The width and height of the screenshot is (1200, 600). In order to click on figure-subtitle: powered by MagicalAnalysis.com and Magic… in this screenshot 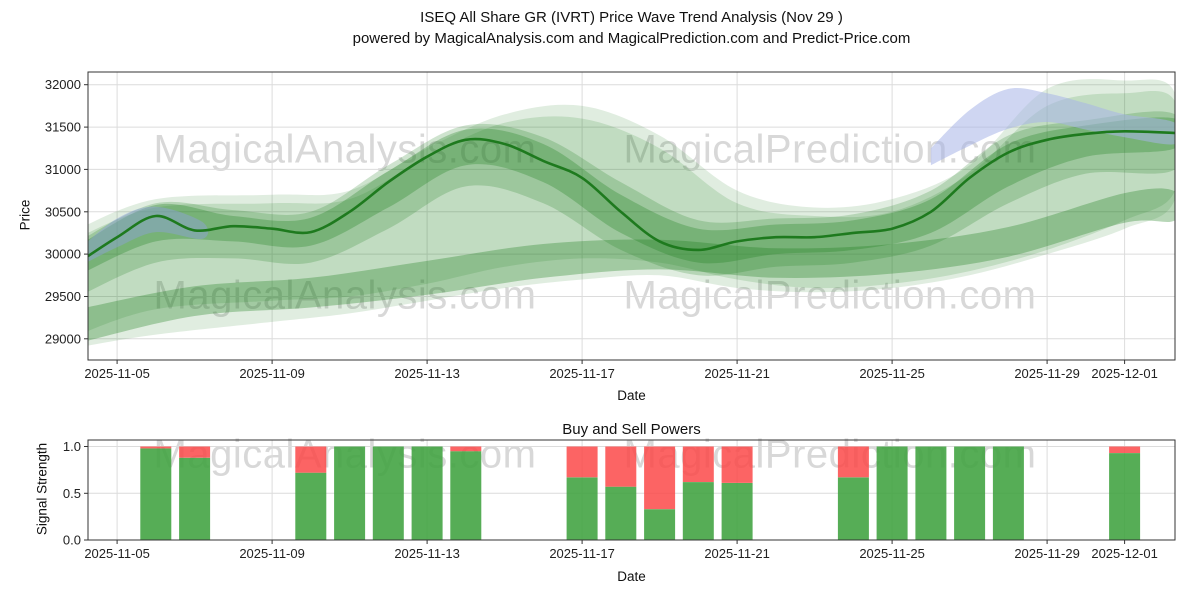, I will do `click(631, 38)`.